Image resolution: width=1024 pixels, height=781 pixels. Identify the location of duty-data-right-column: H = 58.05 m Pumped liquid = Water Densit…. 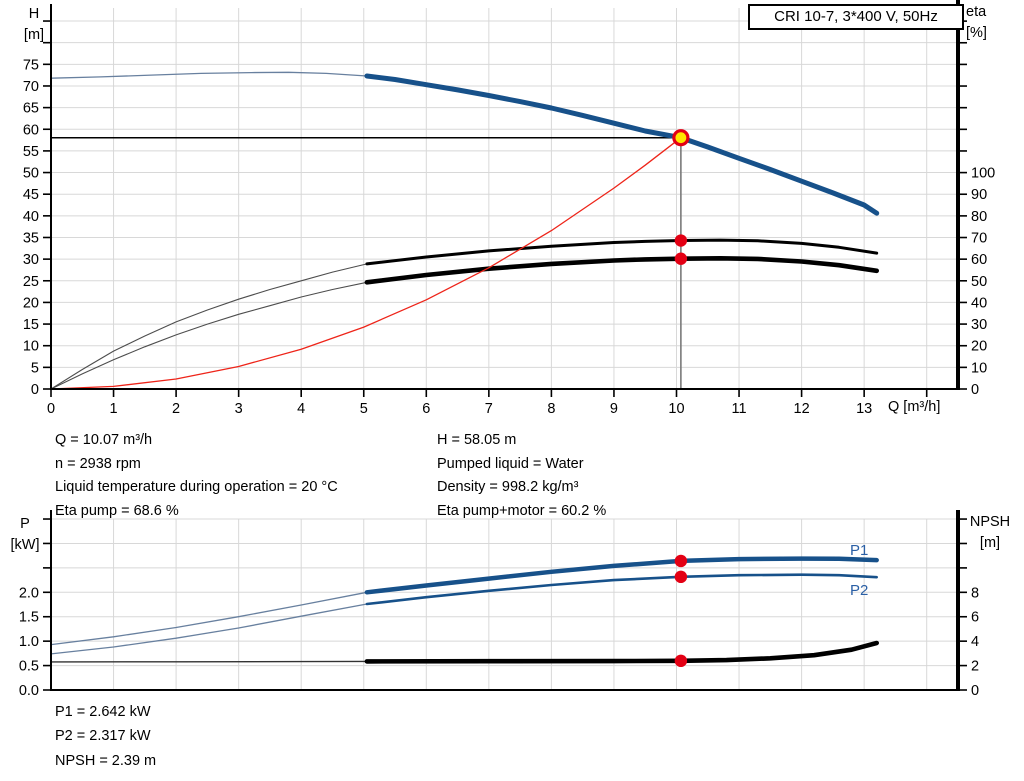
(521, 476).